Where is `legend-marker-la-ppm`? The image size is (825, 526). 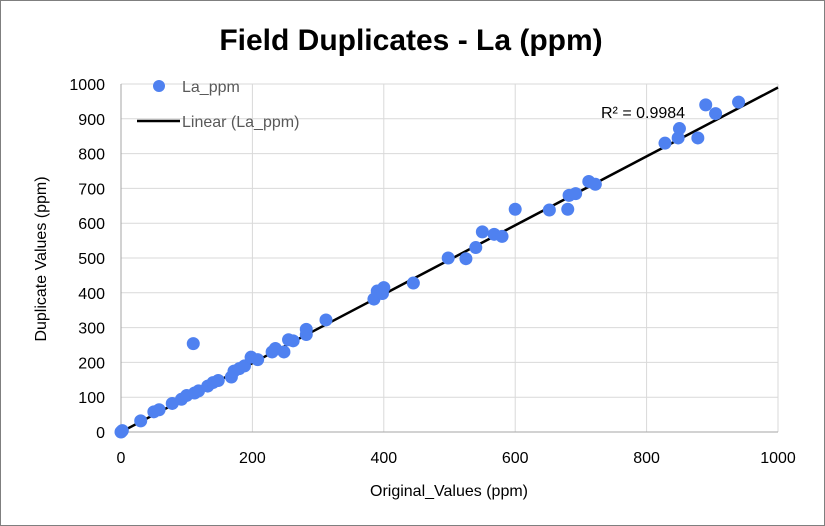
legend-marker-la-ppm is located at coordinates (159, 86).